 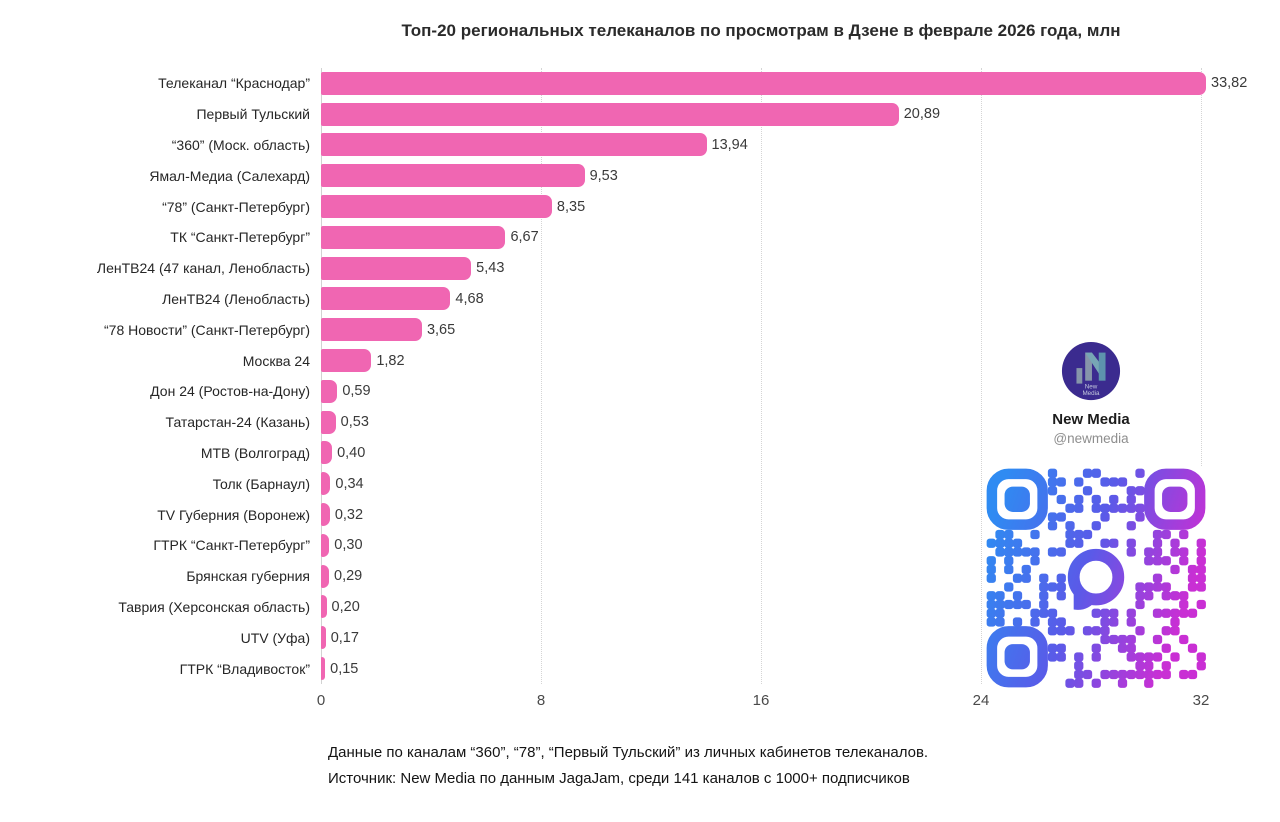 I want to click on bar-row: “360” (Моск. область) 13,94, so click(x=603, y=145).